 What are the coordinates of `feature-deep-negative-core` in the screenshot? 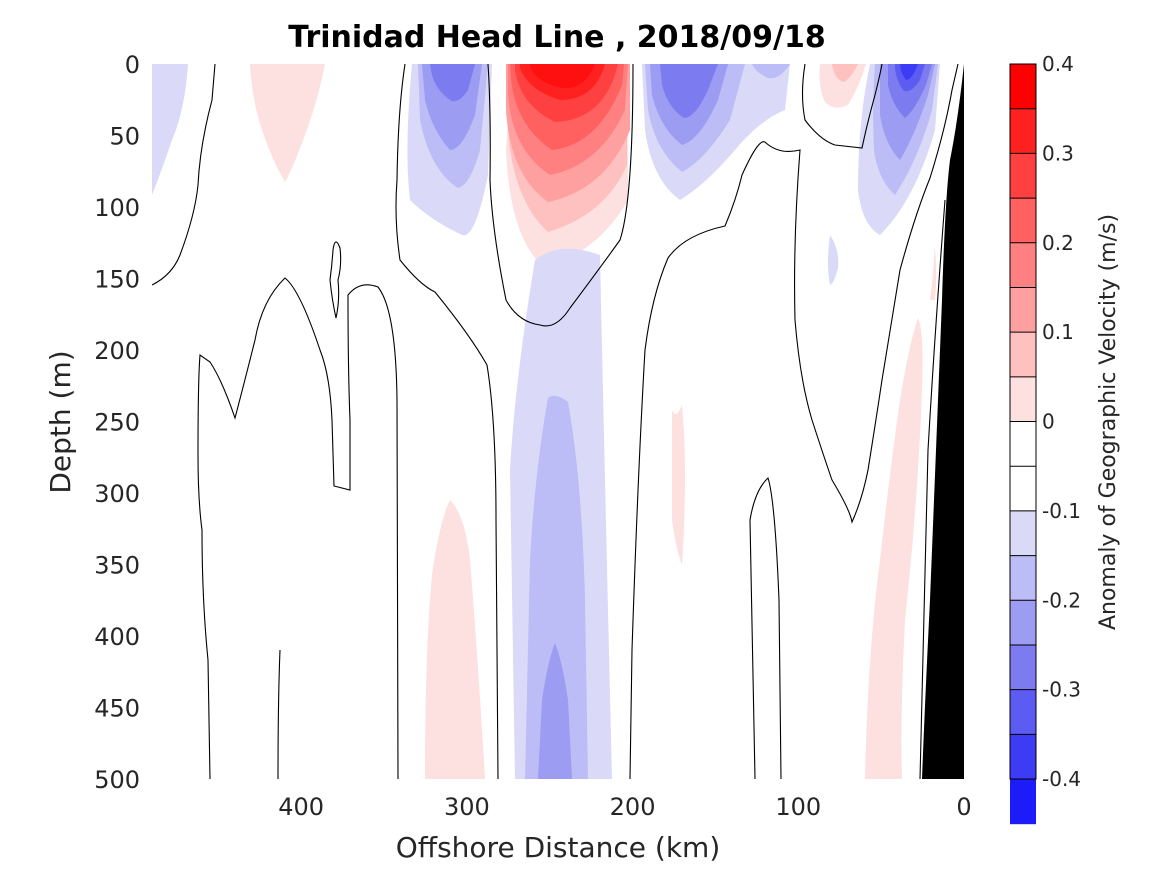 It's located at (555, 711).